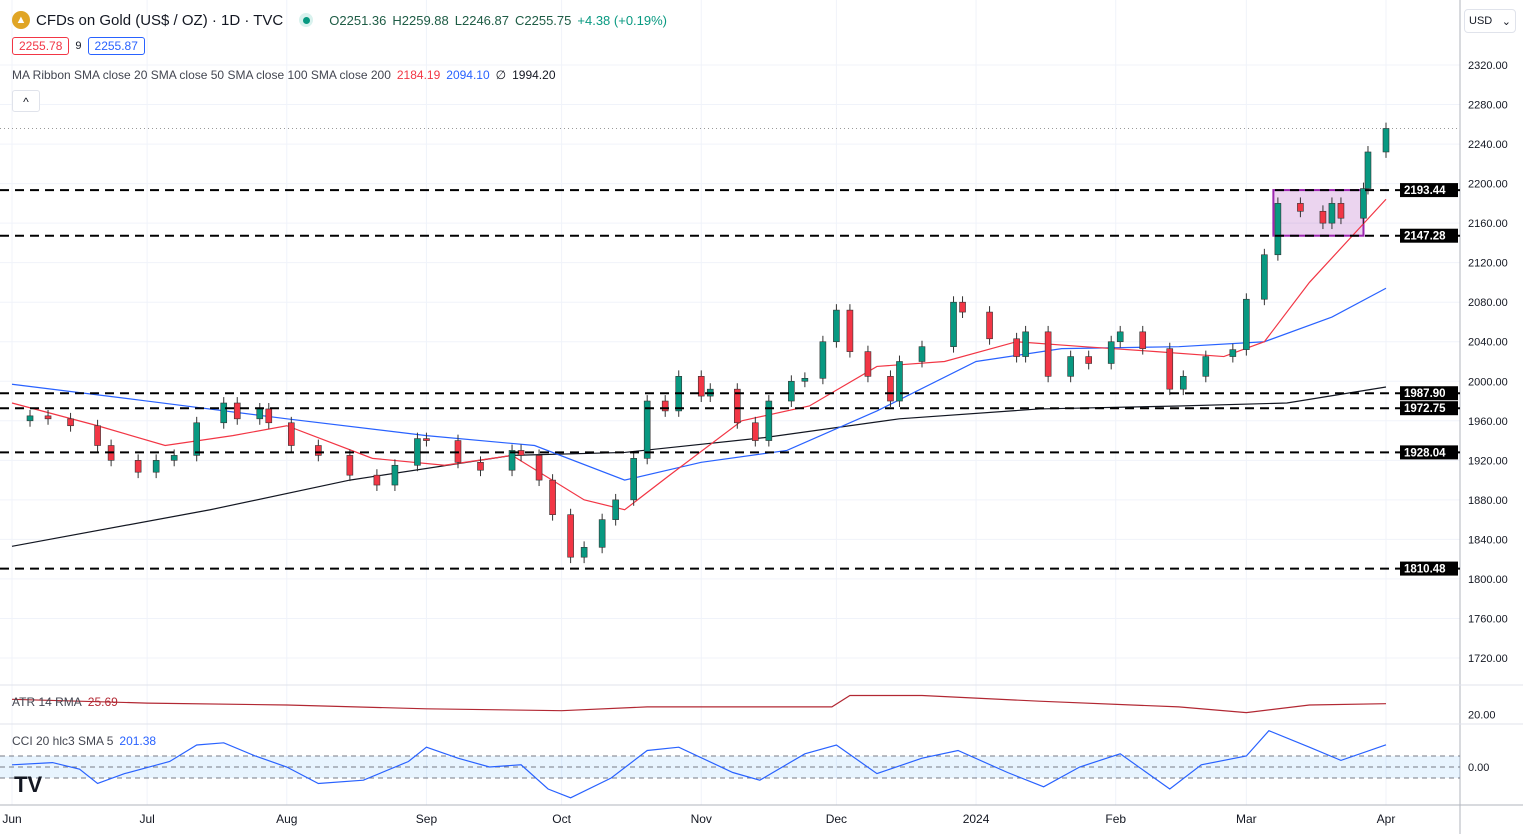 This screenshot has width=1523, height=834. What do you see at coordinates (116, 46) in the screenshot?
I see `buy-button: 2255.87` at bounding box center [116, 46].